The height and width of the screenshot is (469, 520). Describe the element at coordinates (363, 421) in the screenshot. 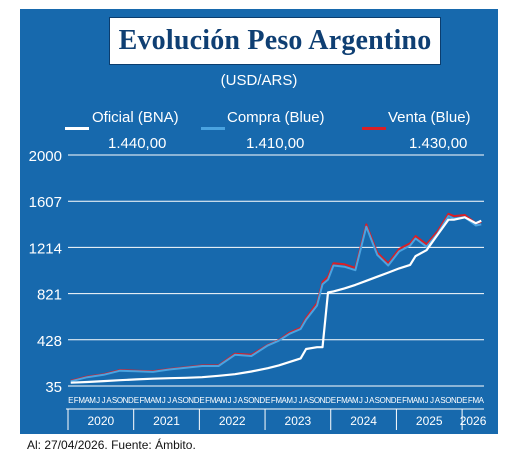

I see `x-tick-year: 2024` at that location.